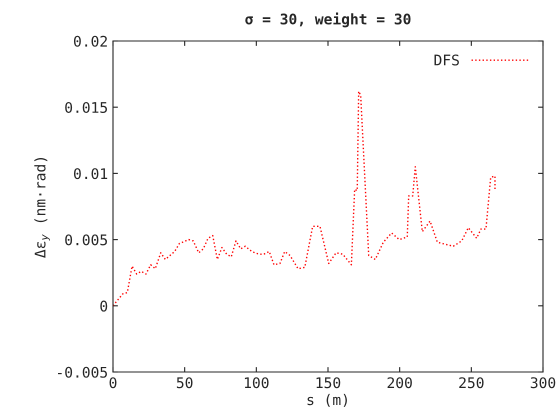 The image size is (560, 412). I want to click on y-tick-label: -0.005, so click(82, 372).